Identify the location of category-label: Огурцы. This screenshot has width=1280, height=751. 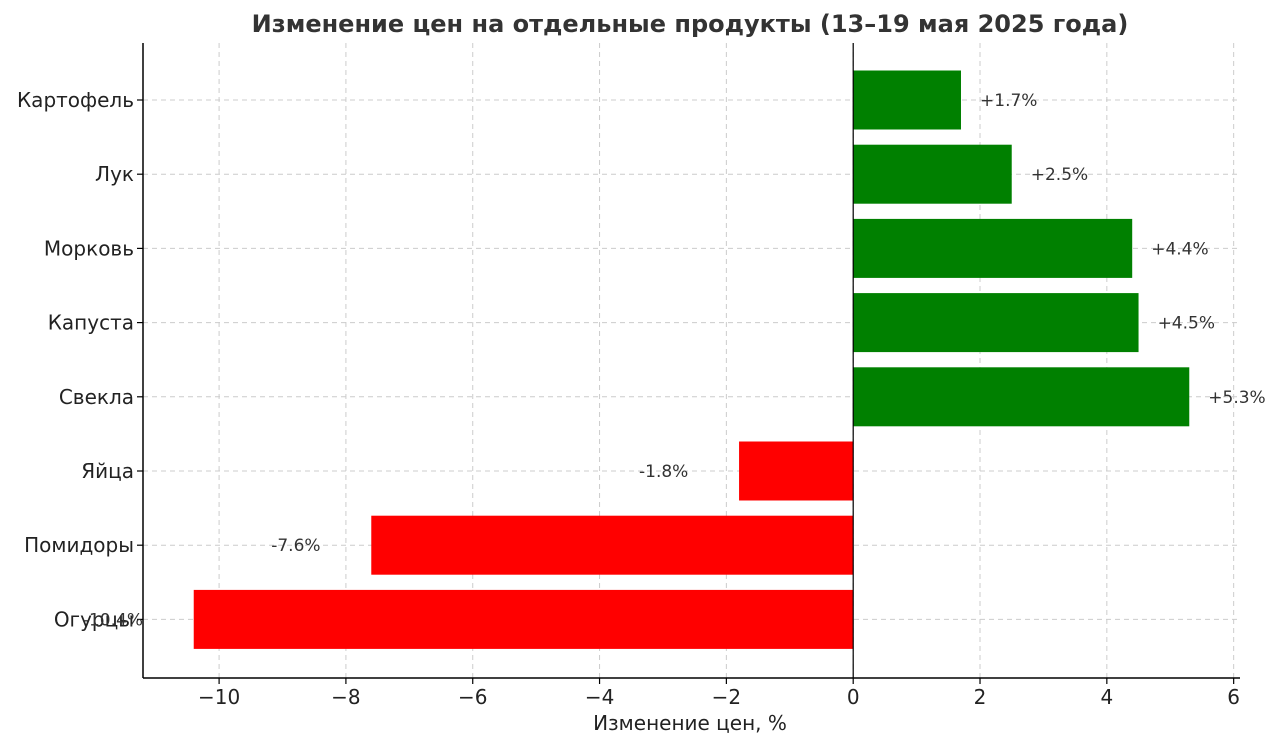
(94, 619).